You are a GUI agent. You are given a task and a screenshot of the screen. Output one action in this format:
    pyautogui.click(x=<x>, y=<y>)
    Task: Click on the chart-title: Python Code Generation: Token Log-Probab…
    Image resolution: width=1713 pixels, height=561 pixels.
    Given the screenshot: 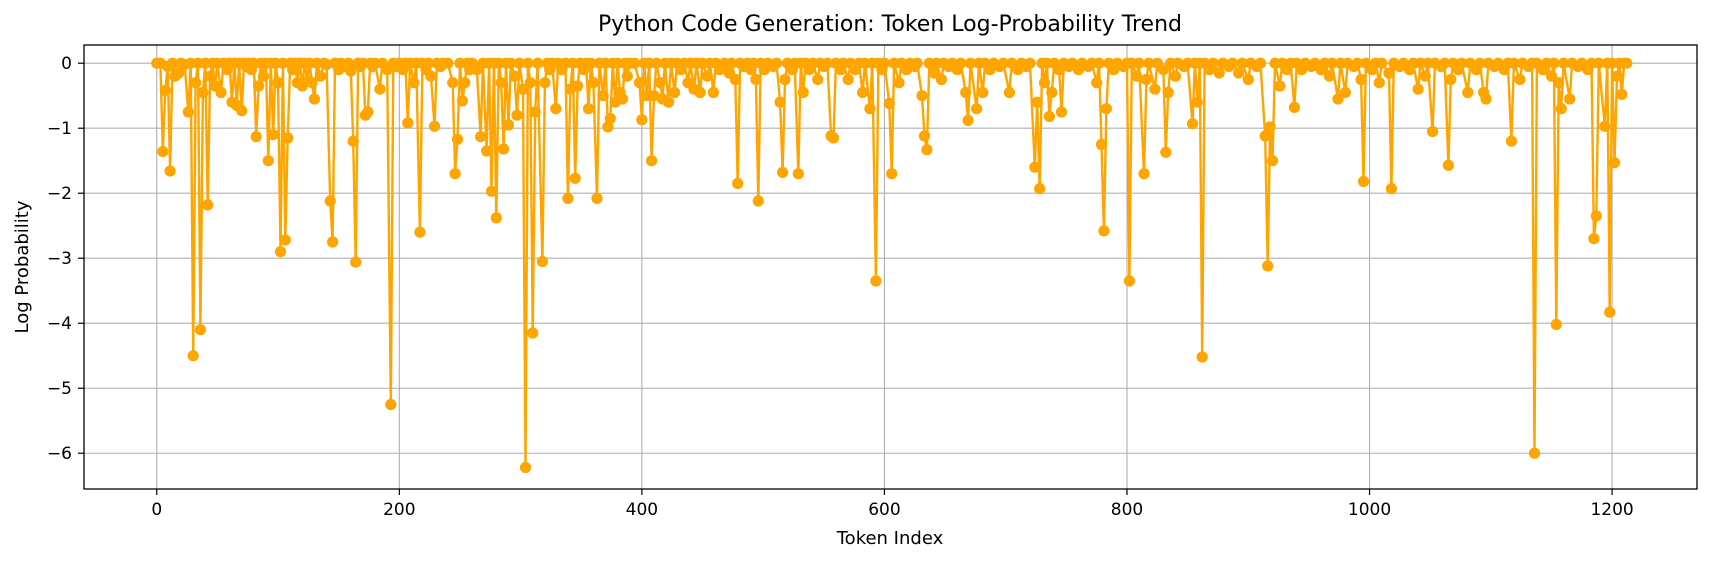 What is the action you would take?
    pyautogui.click(x=890, y=24)
    